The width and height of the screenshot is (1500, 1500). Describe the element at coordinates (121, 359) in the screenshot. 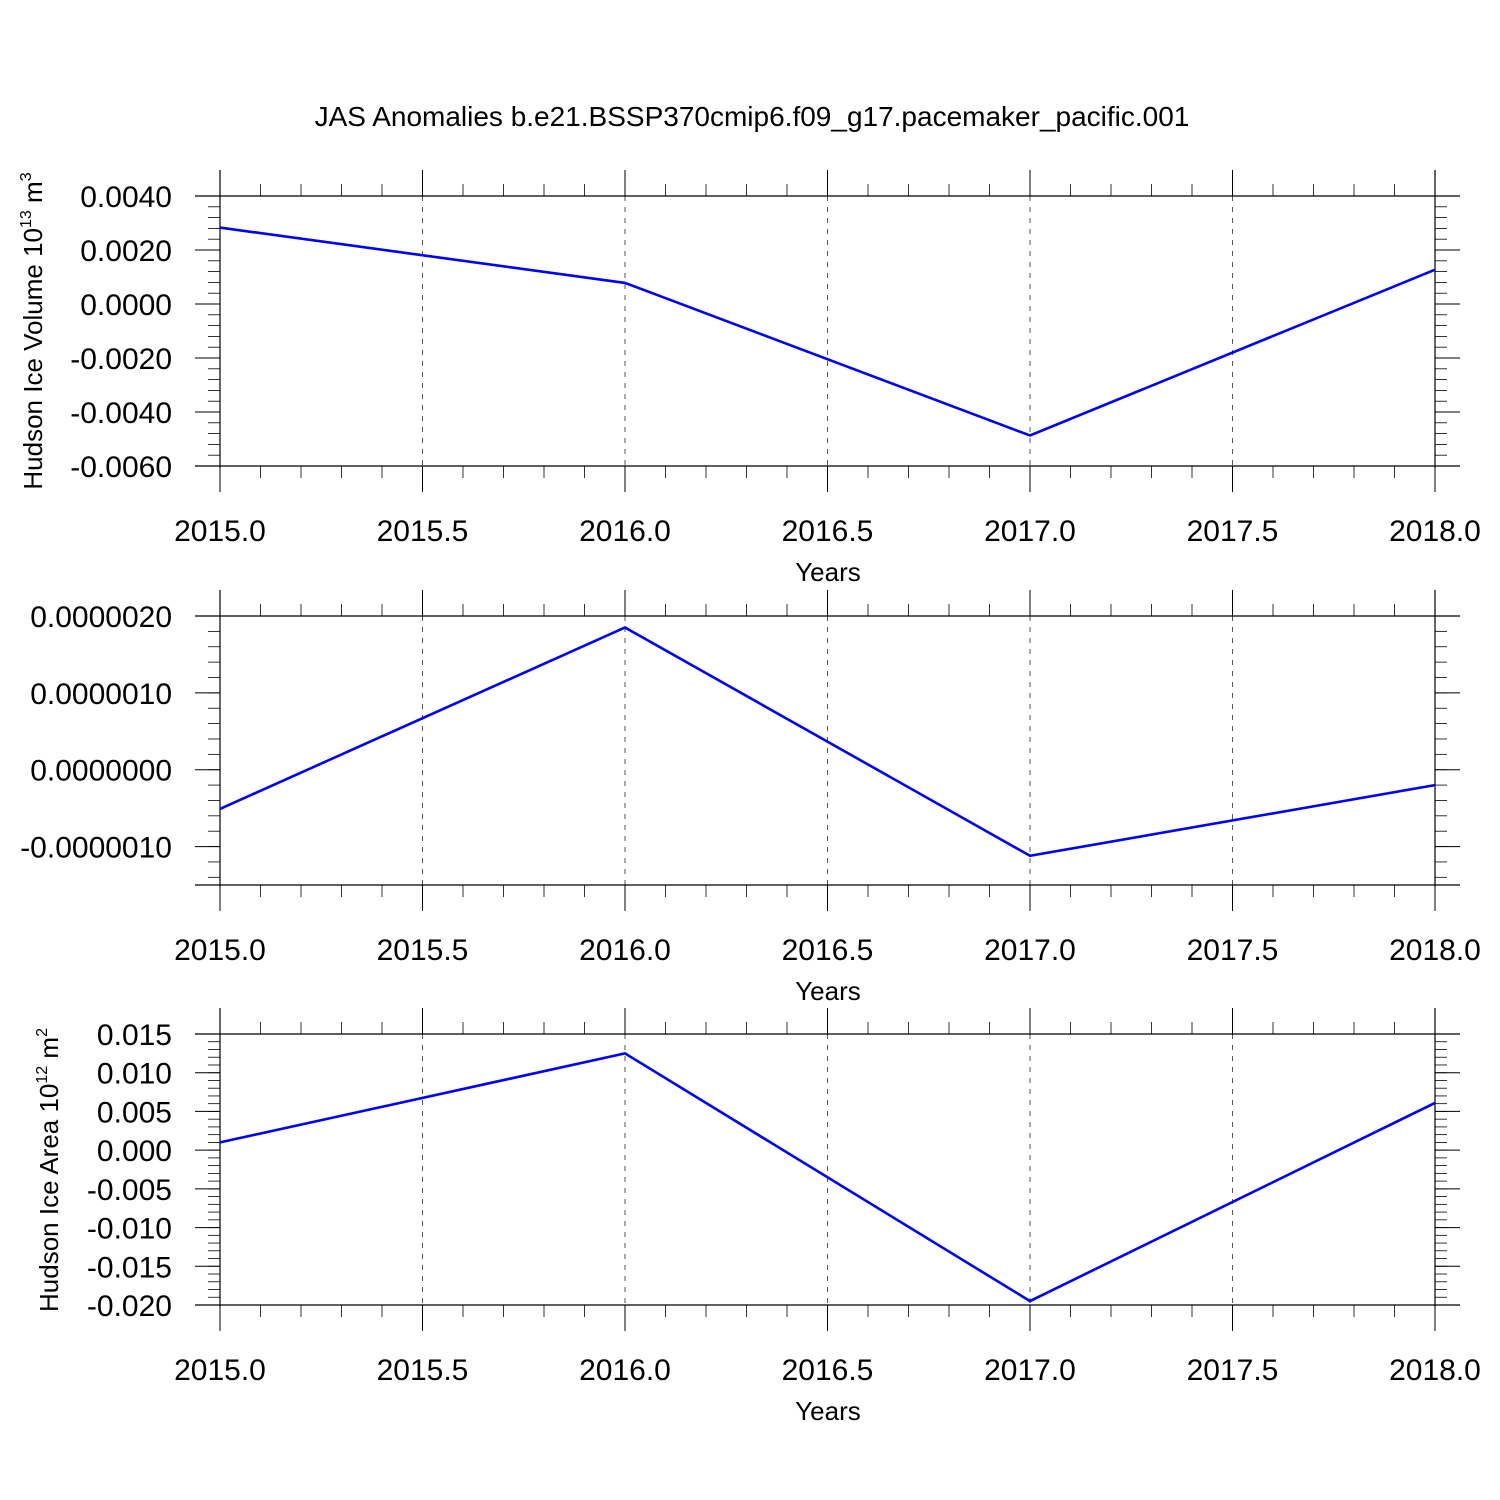

I see `y-tick-label: -0.0020` at that location.